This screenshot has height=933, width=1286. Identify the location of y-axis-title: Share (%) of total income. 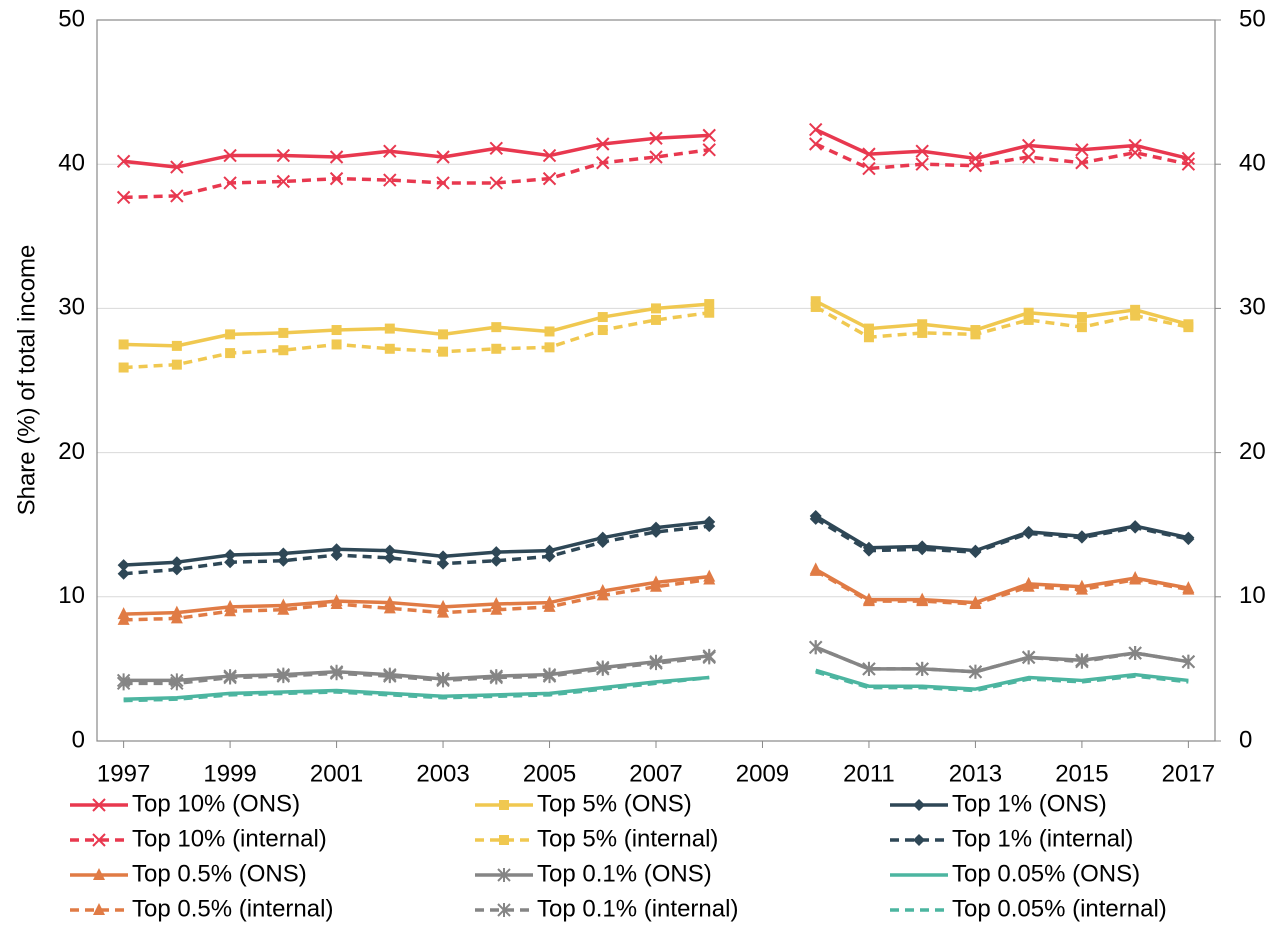
(26, 380).